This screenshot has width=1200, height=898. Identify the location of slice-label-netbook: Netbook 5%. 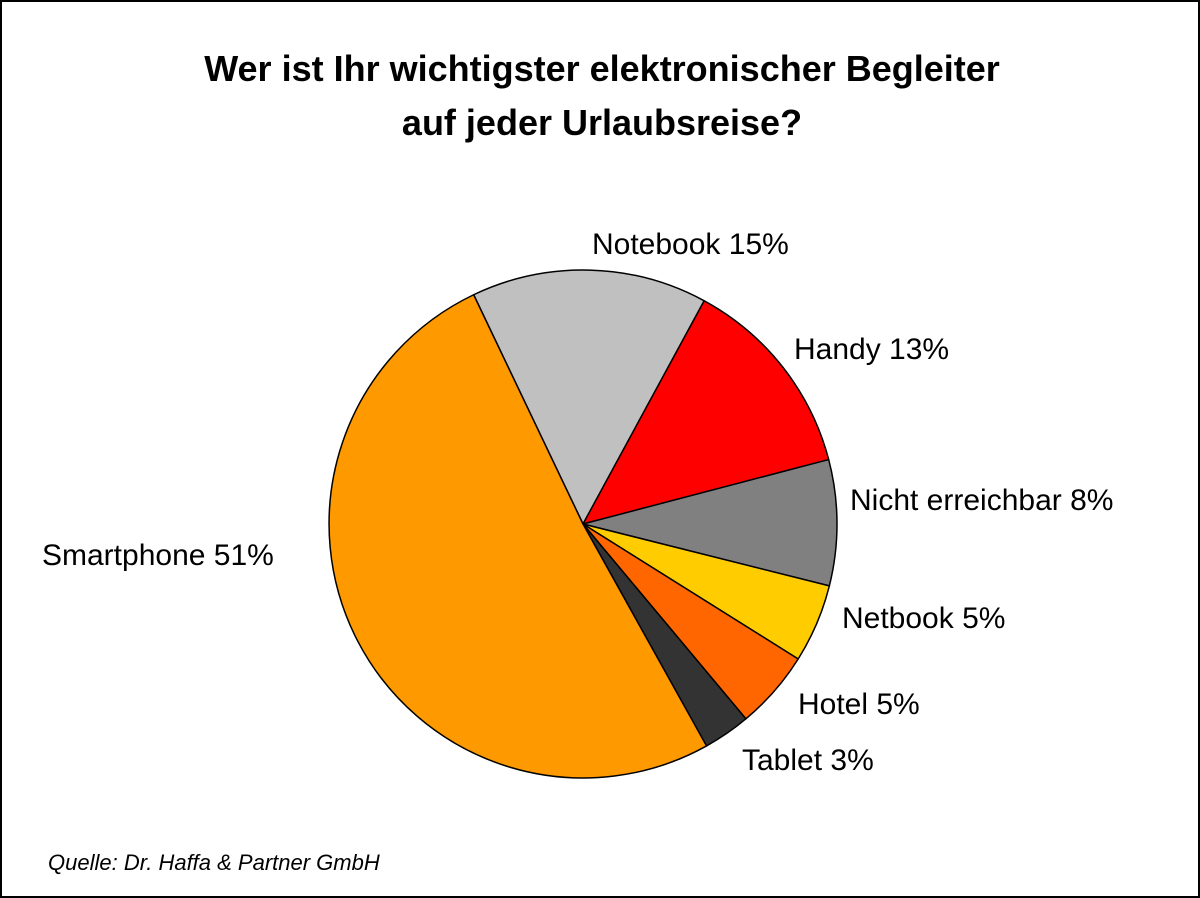
(923, 618).